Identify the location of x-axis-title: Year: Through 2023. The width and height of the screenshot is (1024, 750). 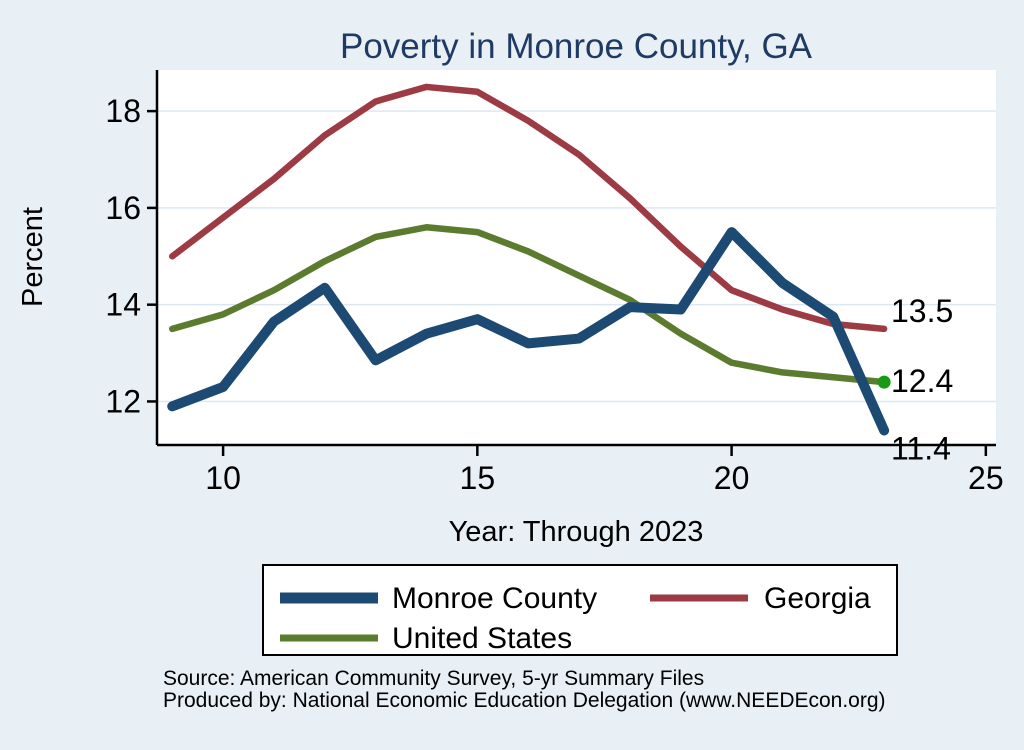
(576, 532).